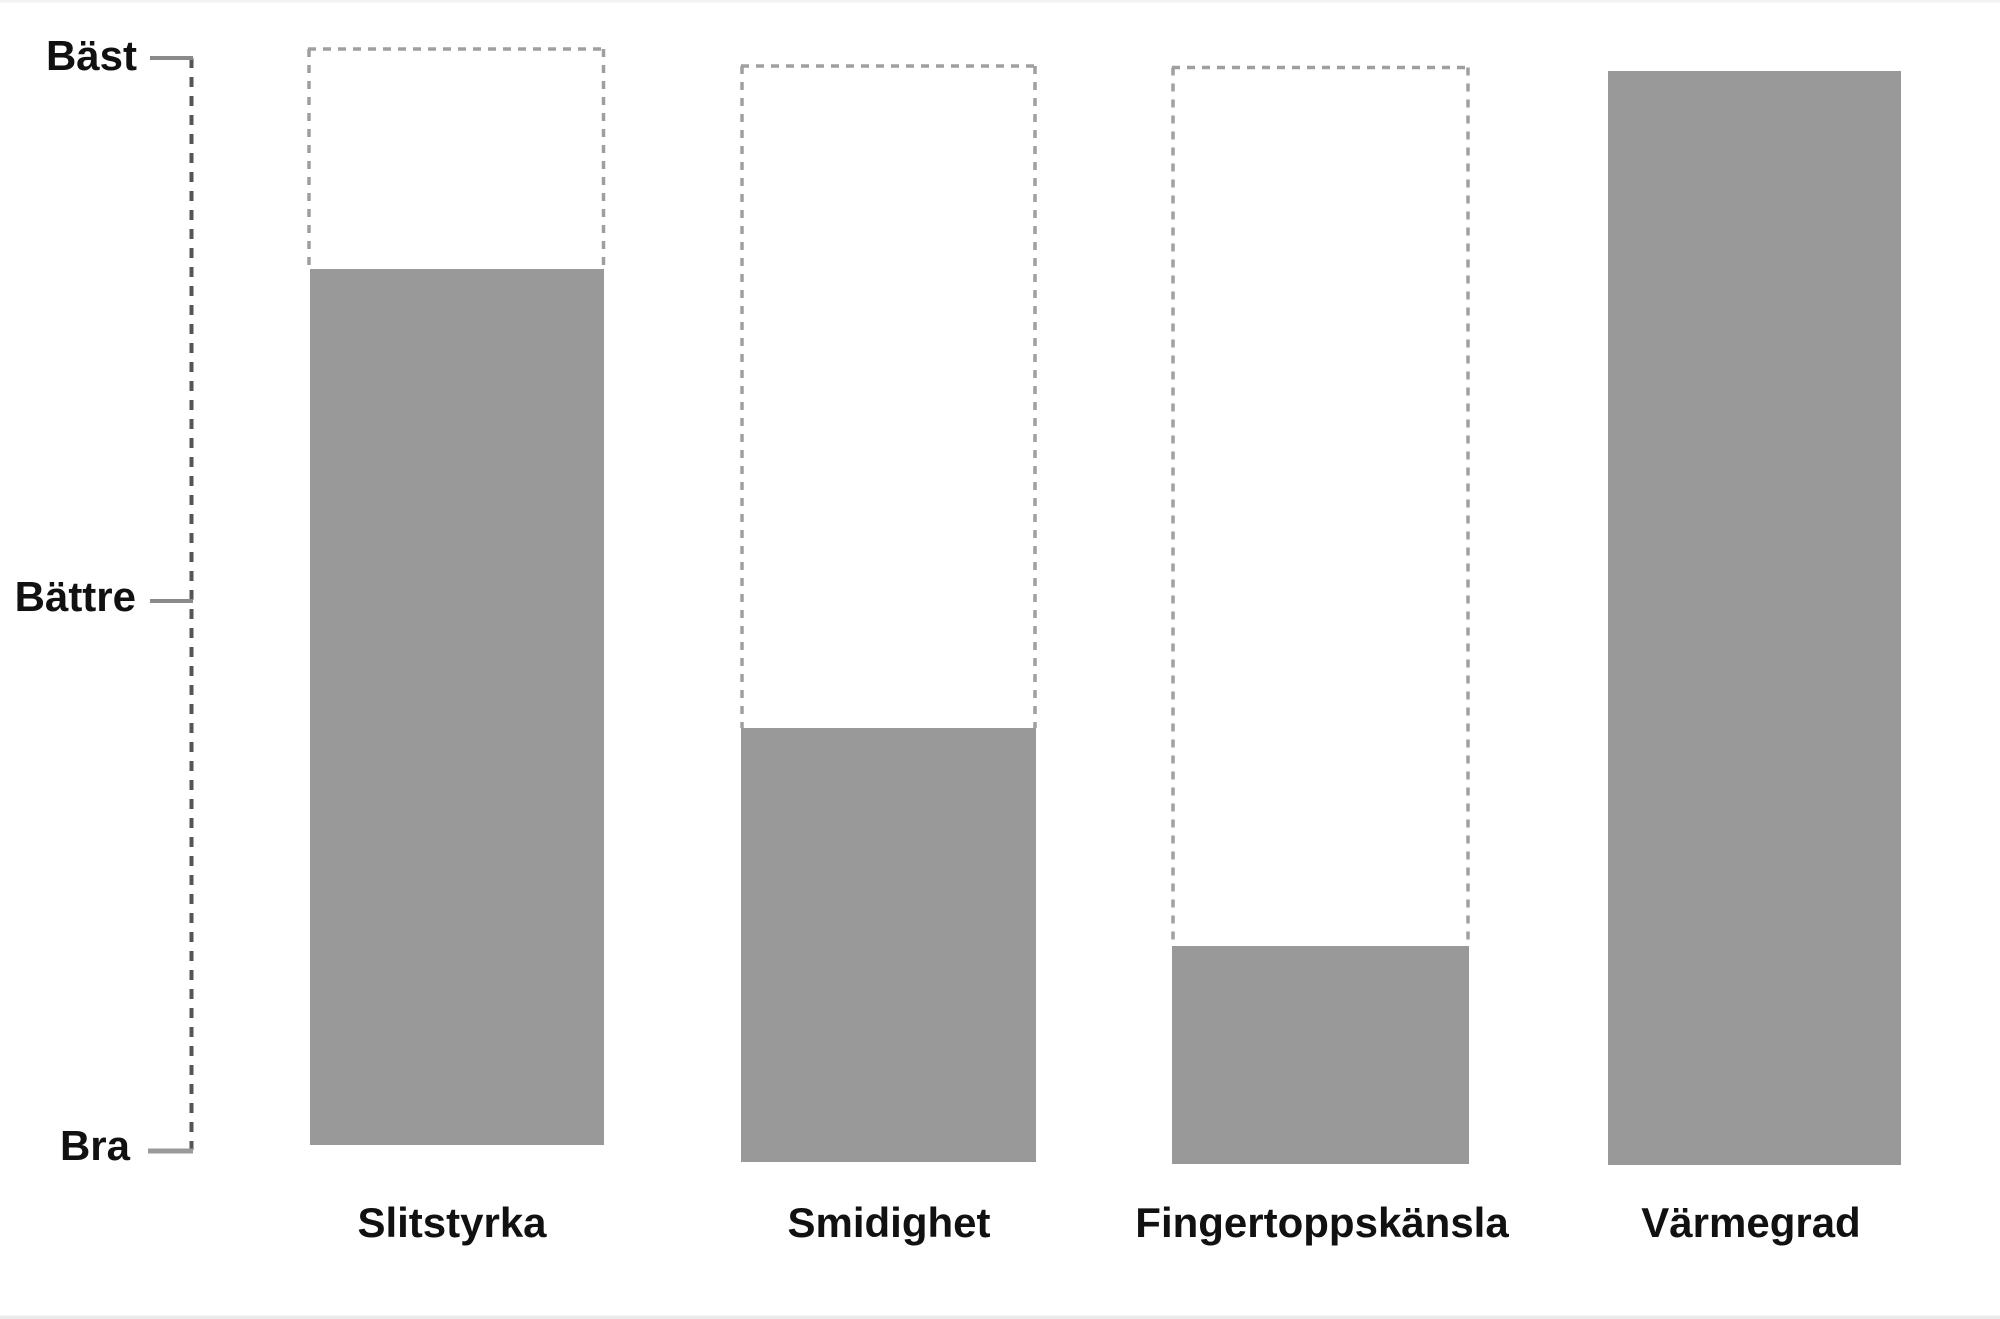  Describe the element at coordinates (452, 1222) in the screenshot. I see `svg-text: Slitstyrka` at that location.